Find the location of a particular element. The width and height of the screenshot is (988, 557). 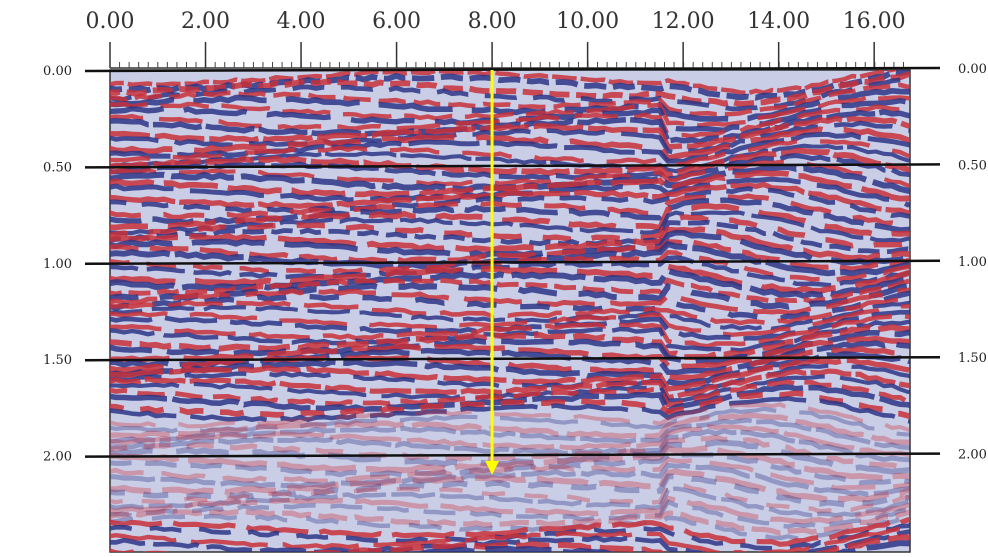

y-tick-label: 0.00 is located at coordinates (57, 71).